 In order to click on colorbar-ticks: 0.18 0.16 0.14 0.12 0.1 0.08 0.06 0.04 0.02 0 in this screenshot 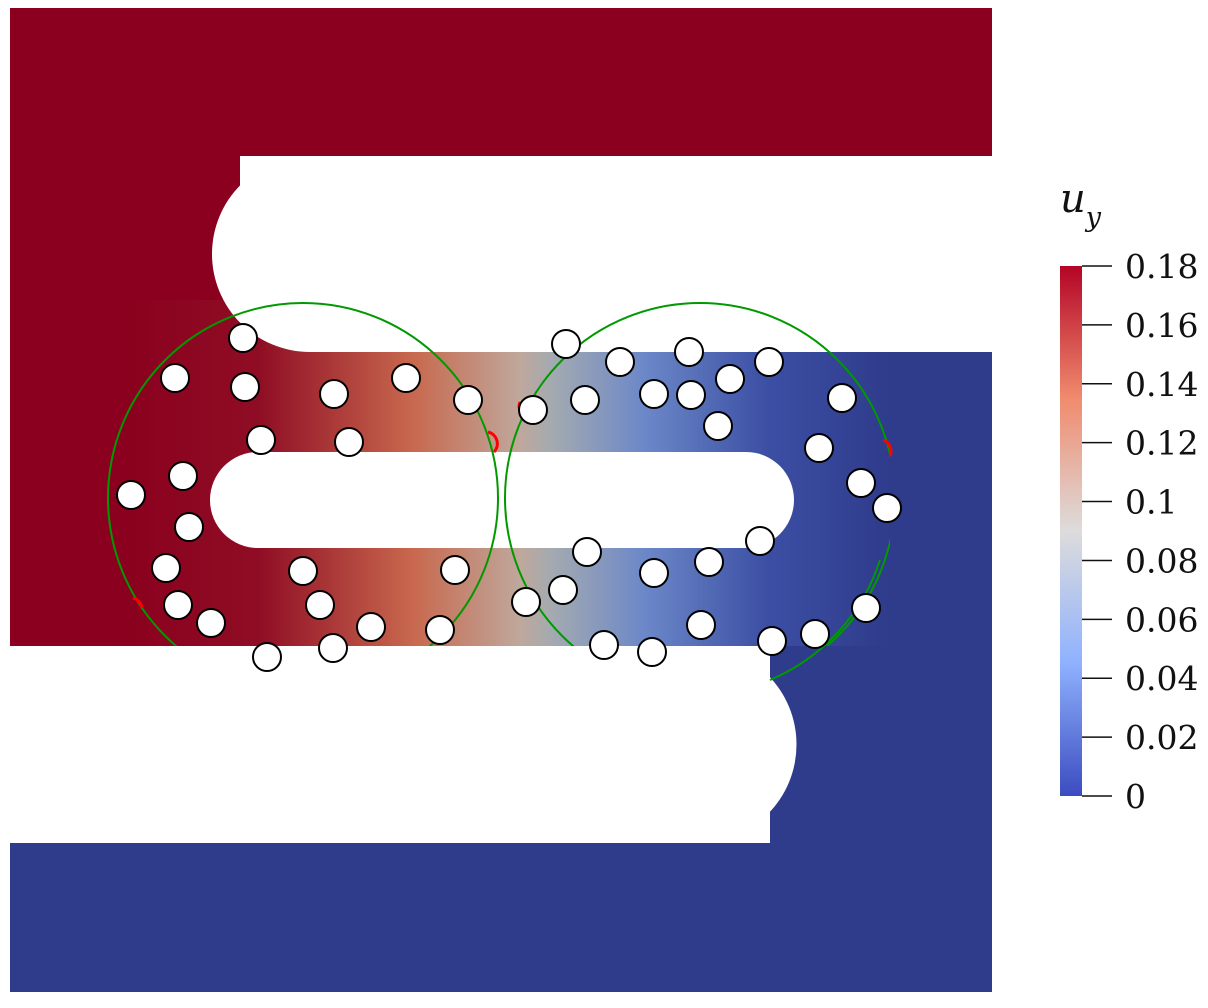, I will do `click(1140, 531)`.